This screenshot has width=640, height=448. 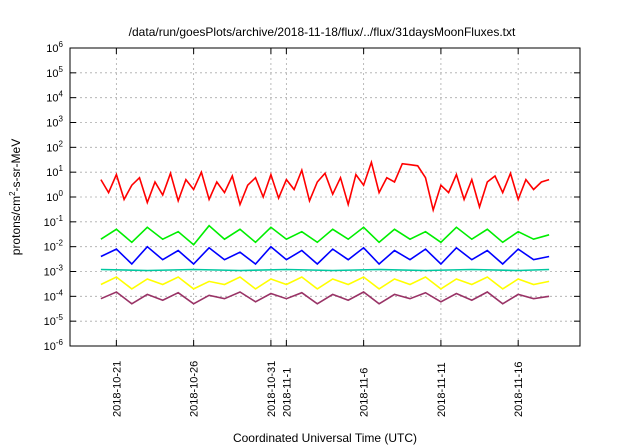 I want to click on y-tick-label: 10³, so click(x=54, y=122).